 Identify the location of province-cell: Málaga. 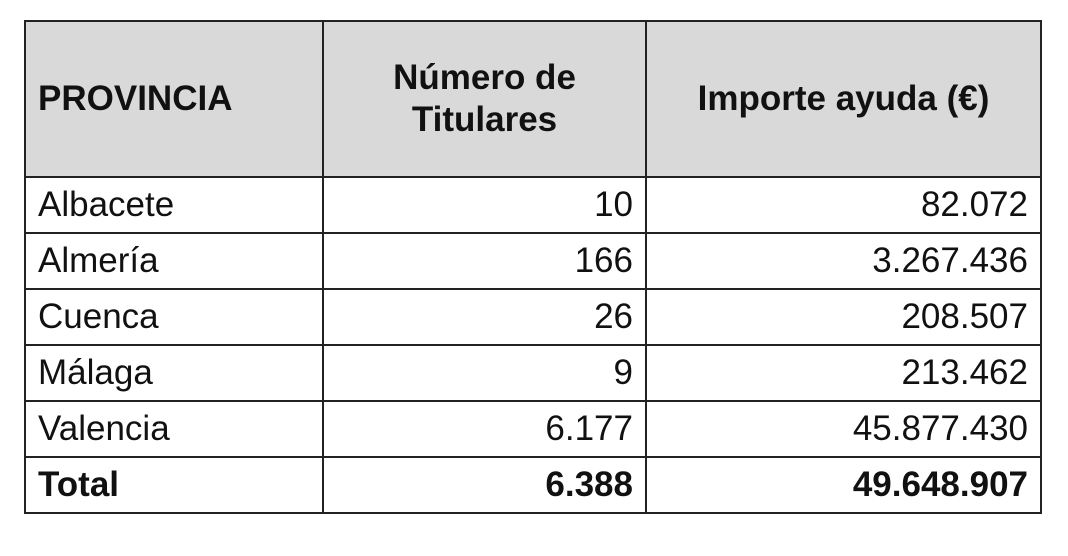
(174, 373).